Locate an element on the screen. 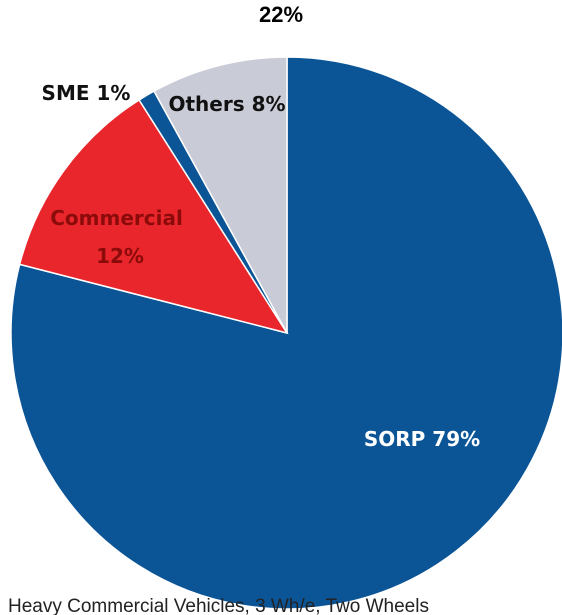 This screenshot has width=562, height=615. slice-label-others: Others 8% is located at coordinates (226, 104).